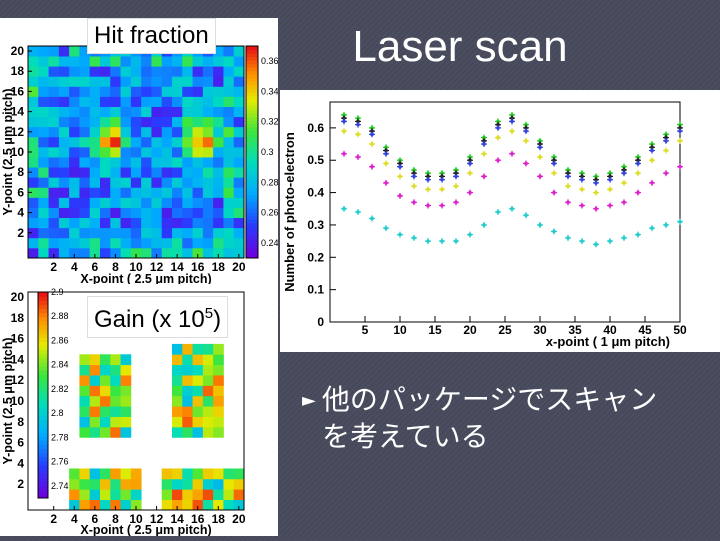 This screenshot has width=720, height=541. I want to click on x-tick-label: 14, so click(177, 267).